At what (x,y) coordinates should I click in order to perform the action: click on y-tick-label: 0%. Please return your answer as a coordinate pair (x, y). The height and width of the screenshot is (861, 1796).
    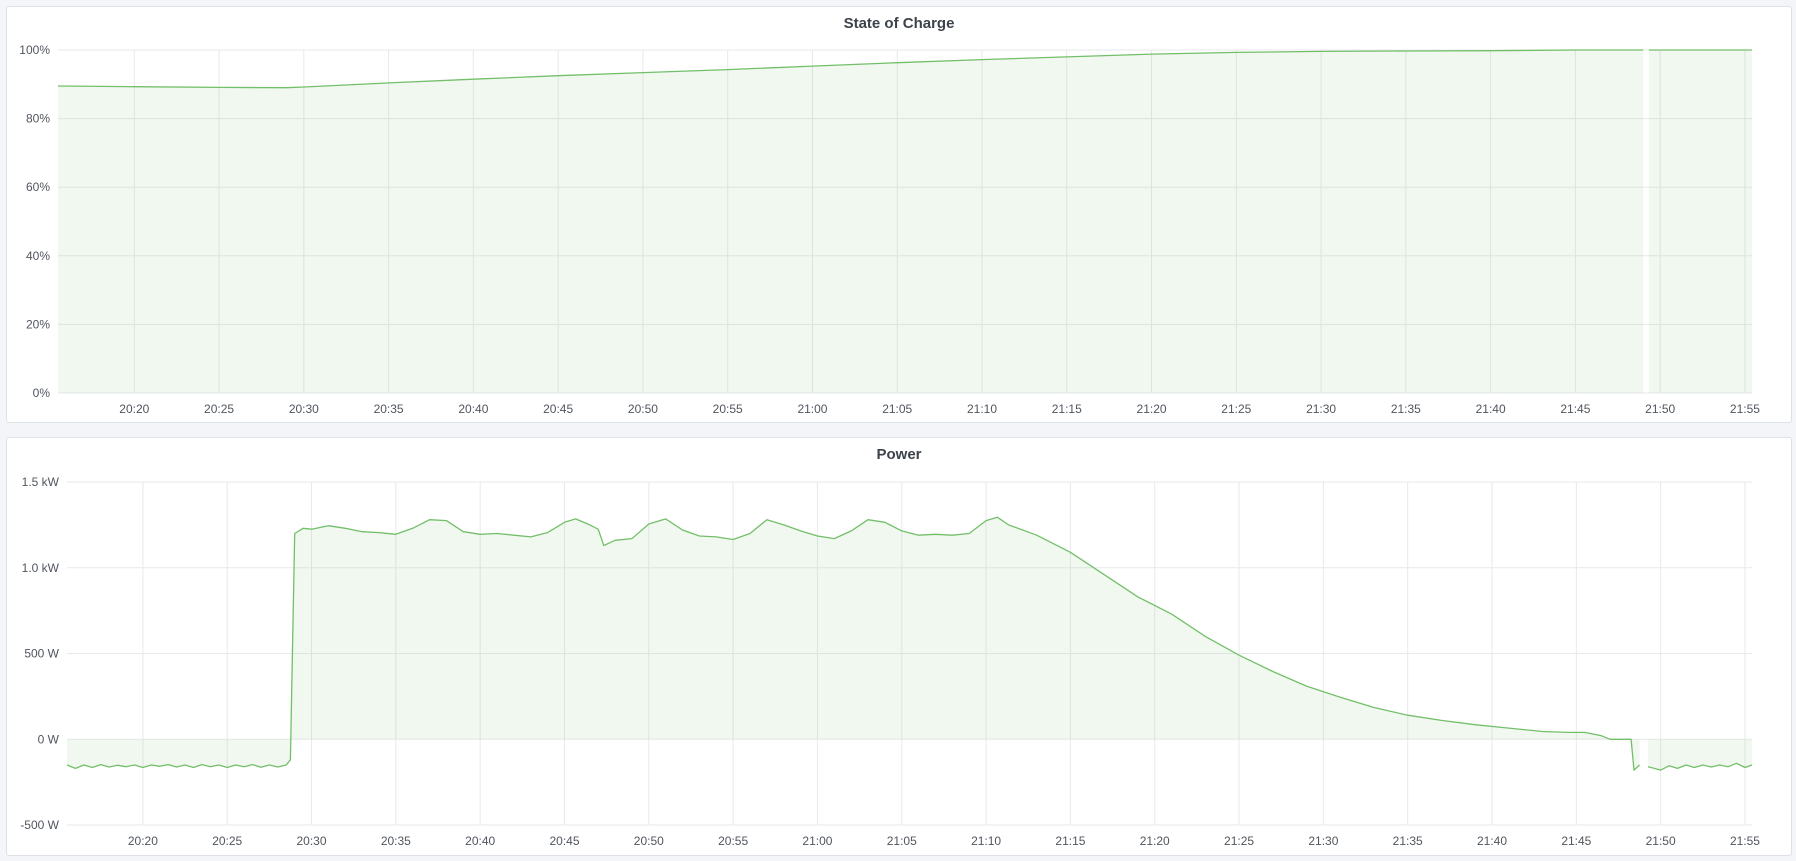
    Looking at the image, I should click on (42, 393).